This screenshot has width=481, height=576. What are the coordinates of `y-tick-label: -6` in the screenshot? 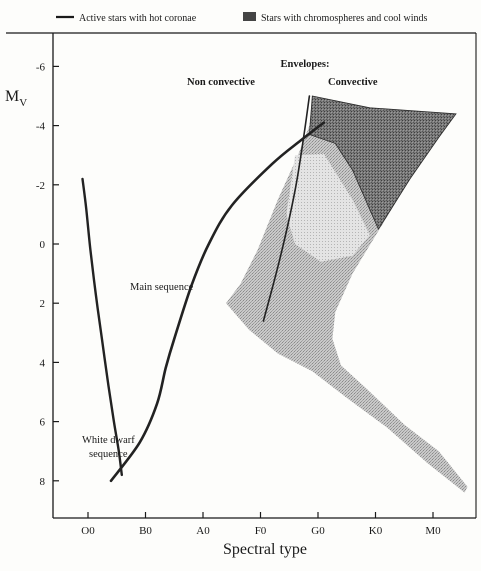 It's located at (41, 67).